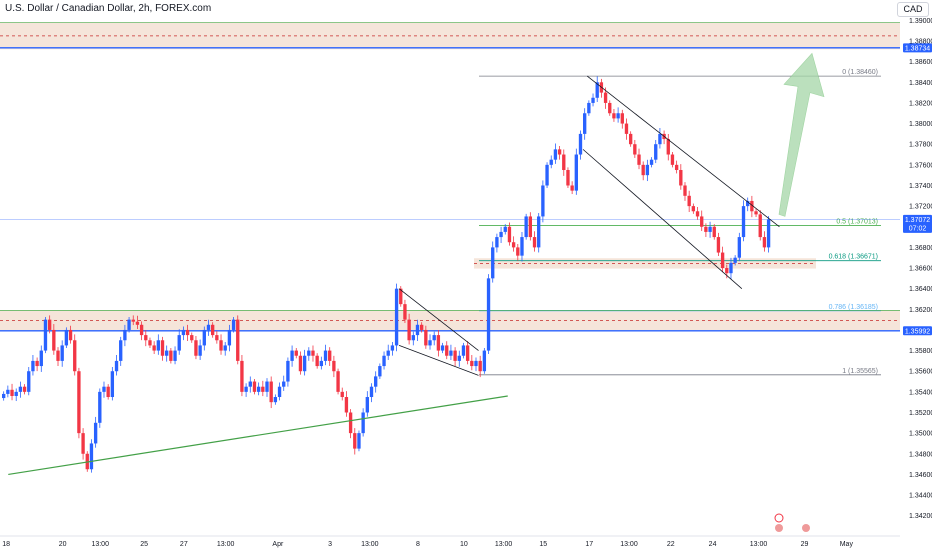  Describe the element at coordinates (913, 9) in the screenshot. I see `currency-button: CAD` at that location.